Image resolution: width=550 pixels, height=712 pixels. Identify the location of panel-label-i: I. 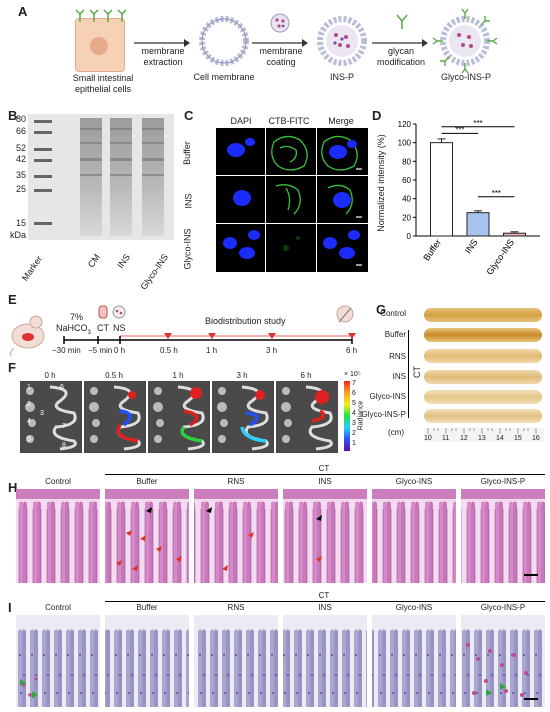
(10, 607).